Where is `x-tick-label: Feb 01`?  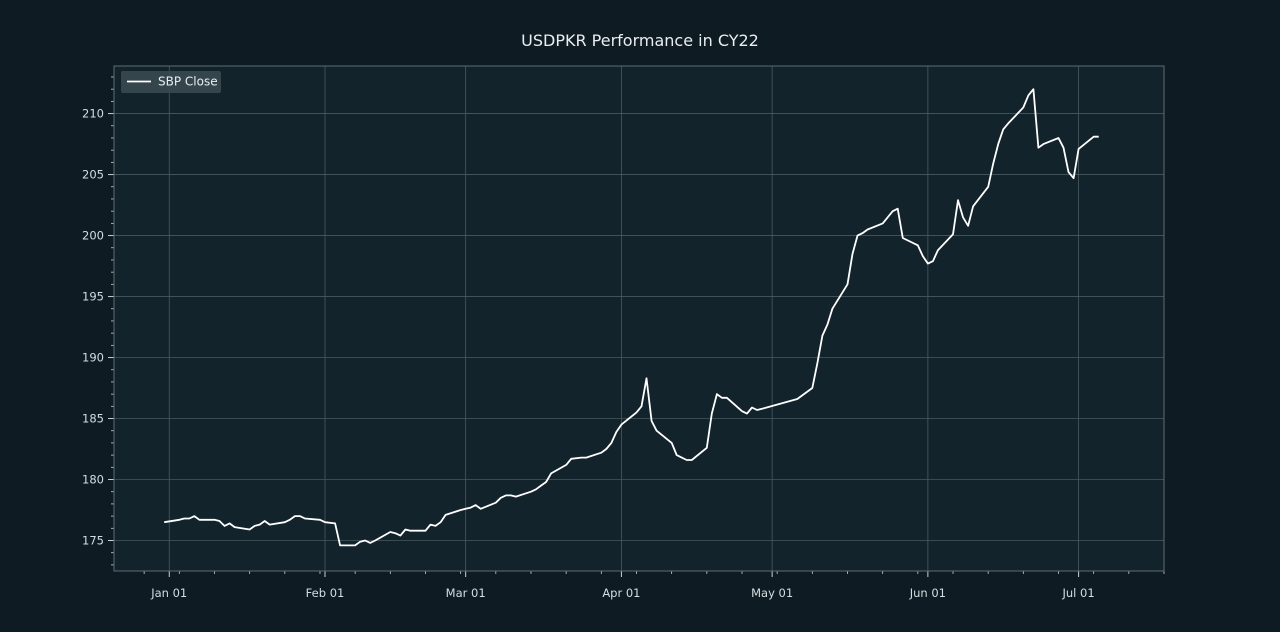
x-tick-label: Feb 01 is located at coordinates (325, 593).